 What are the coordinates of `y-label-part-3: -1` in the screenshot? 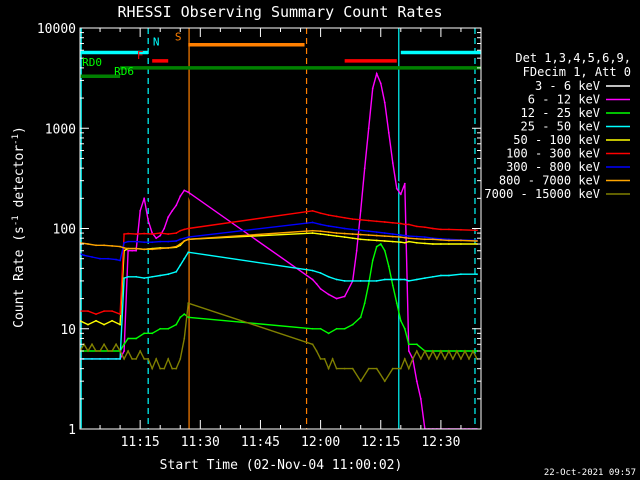 It's located at (16, 139).